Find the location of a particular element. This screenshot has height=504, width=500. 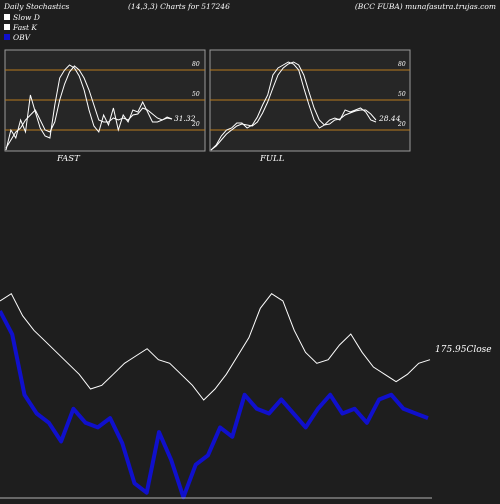

full-slow-d-line is located at coordinates (293, 106).